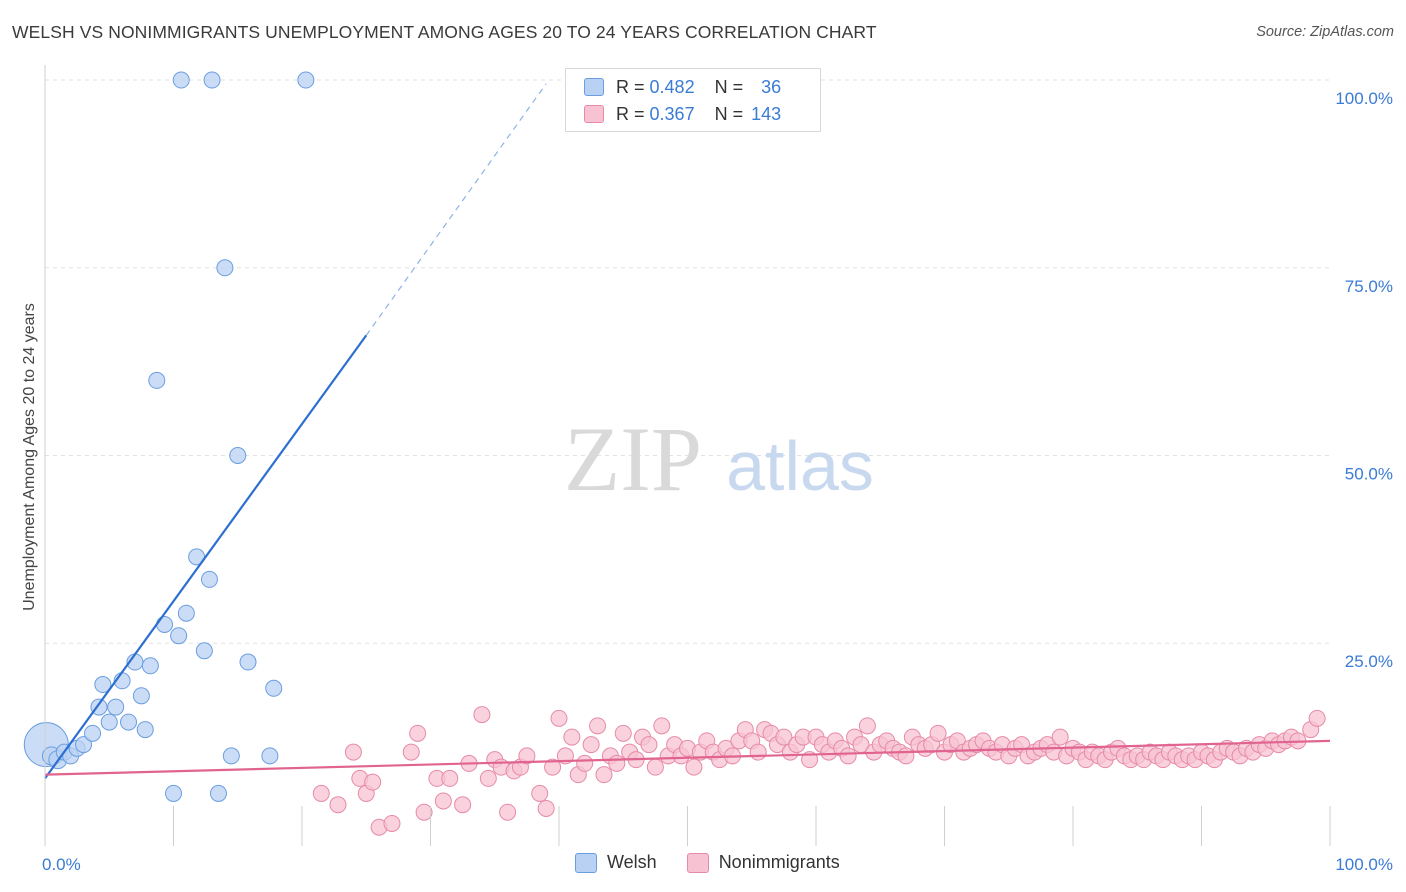  I want to click on legend-row-nonimmigrants: R = 0.367 N = 143, so click(682, 114).